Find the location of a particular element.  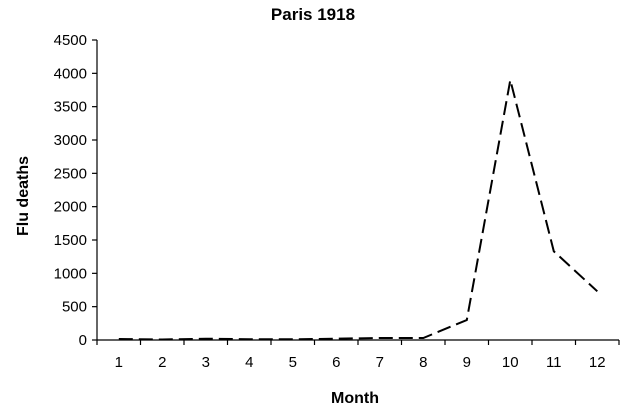

x-tick-label: 4 is located at coordinates (249, 362).